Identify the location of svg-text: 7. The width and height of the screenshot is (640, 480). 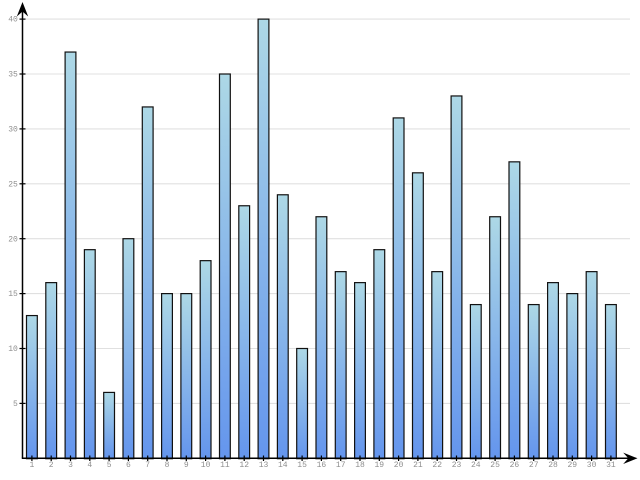
(147, 465).